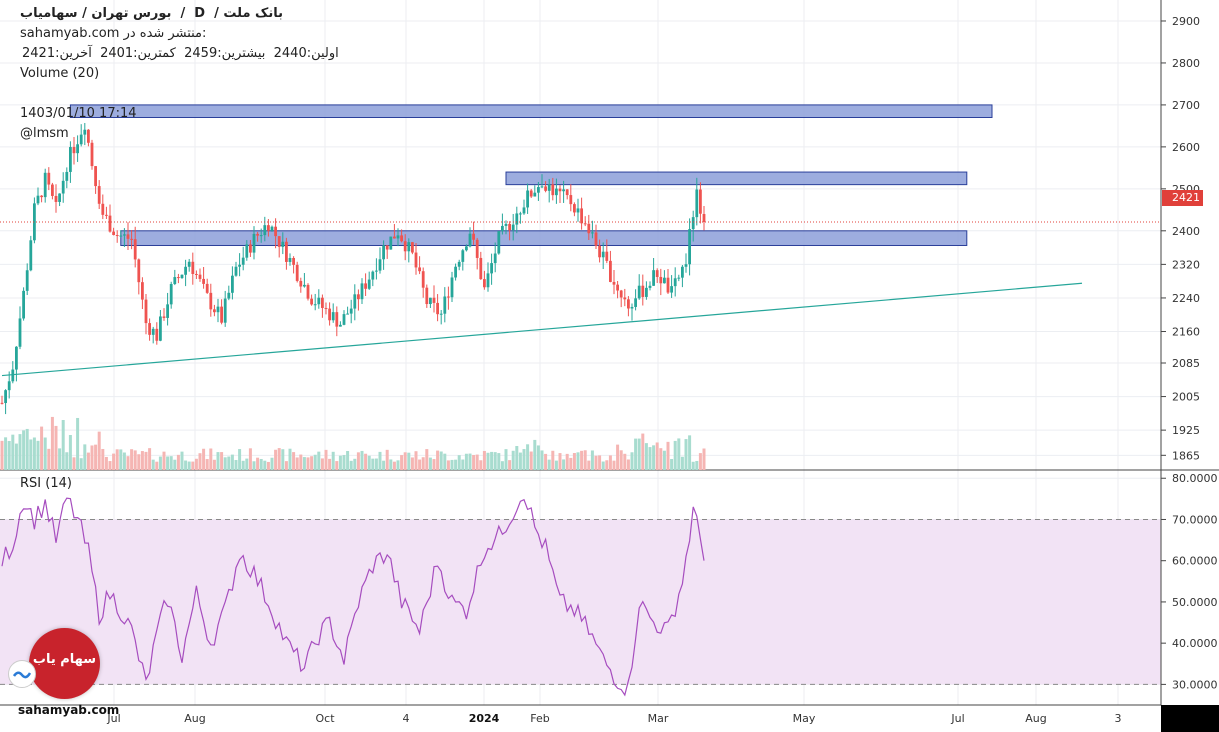 This screenshot has height=732, width=1219. What do you see at coordinates (1186, 147) in the screenshot?
I see `price-tick-label: 2600` at bounding box center [1186, 147].